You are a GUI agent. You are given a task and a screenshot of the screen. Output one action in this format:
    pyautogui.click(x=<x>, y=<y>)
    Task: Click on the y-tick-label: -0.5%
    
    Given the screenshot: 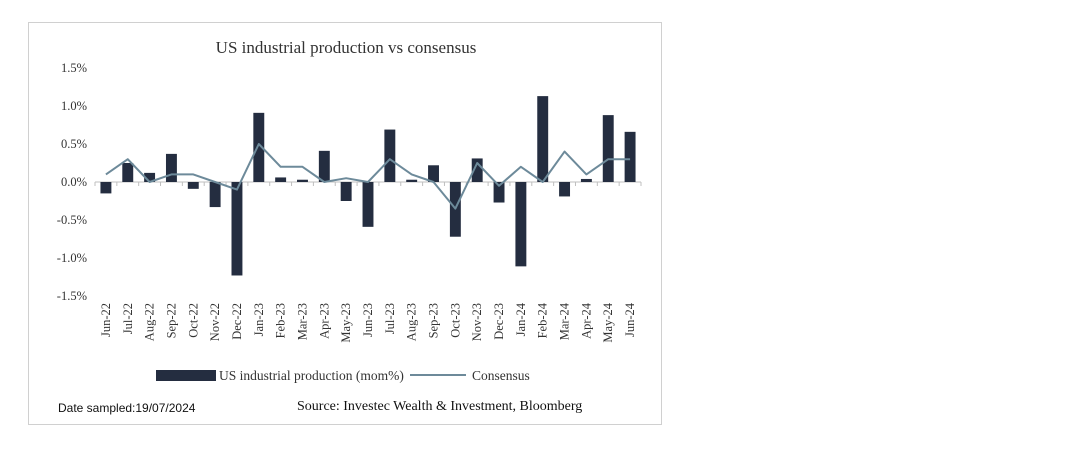 What is the action you would take?
    pyautogui.click(x=72, y=220)
    